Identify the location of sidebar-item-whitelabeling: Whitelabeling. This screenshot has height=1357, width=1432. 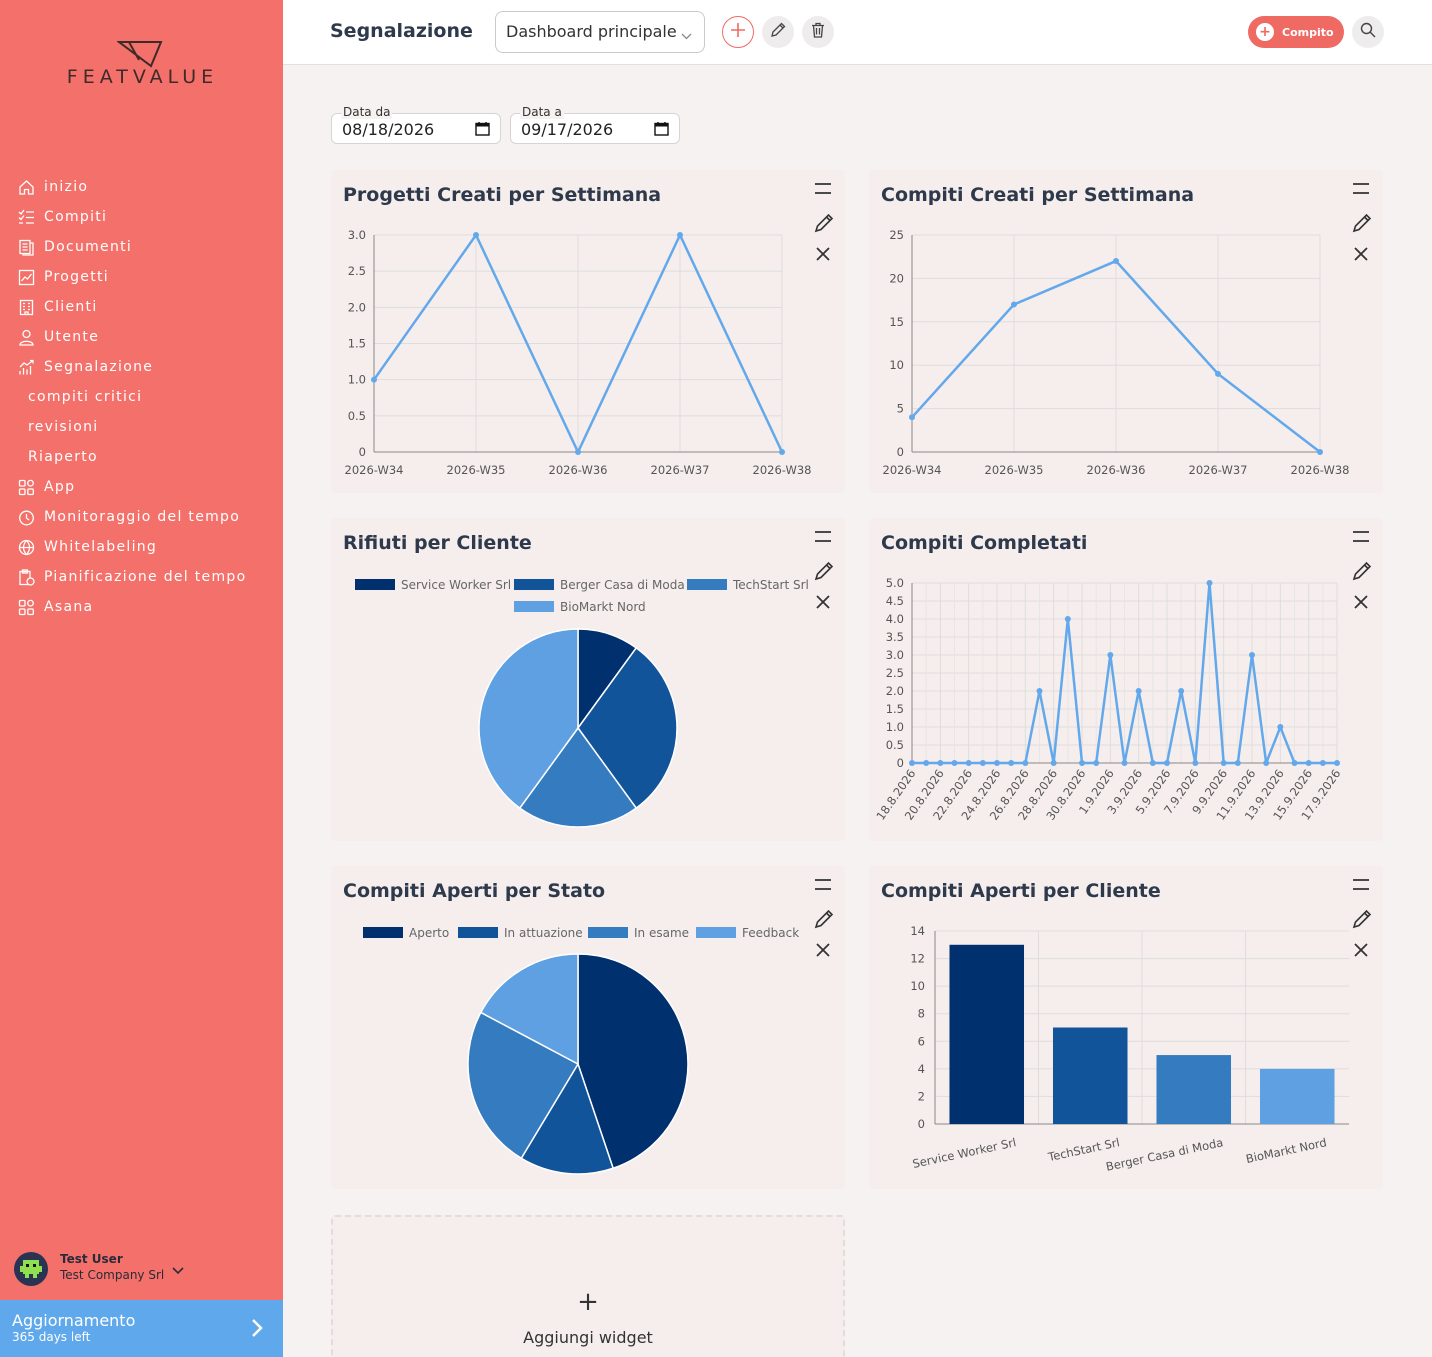
(141, 547).